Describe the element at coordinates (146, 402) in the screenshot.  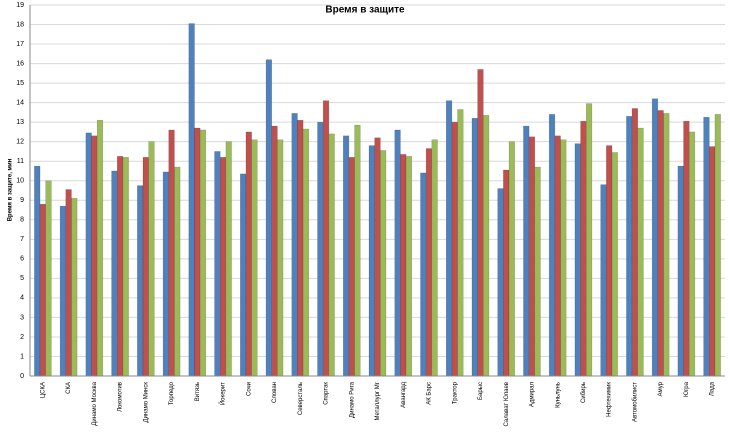
I see `x-tick-label: Динамо Минск` at that location.